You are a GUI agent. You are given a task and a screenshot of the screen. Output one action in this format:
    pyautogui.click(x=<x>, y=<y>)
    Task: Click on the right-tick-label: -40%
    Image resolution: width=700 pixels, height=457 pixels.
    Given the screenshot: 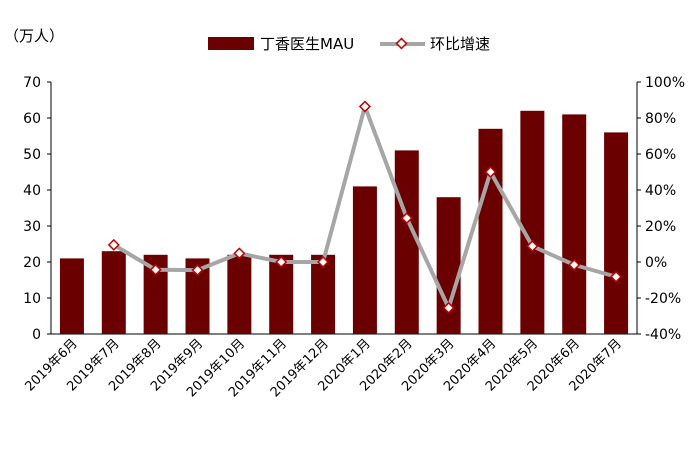 What is the action you would take?
    pyautogui.click(x=663, y=335)
    